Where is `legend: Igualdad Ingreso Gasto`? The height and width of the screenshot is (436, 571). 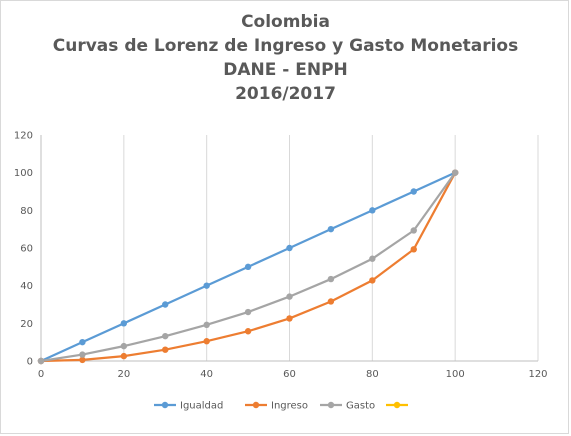 legend: Igualdad Ingreso Gasto is located at coordinates (281, 406).